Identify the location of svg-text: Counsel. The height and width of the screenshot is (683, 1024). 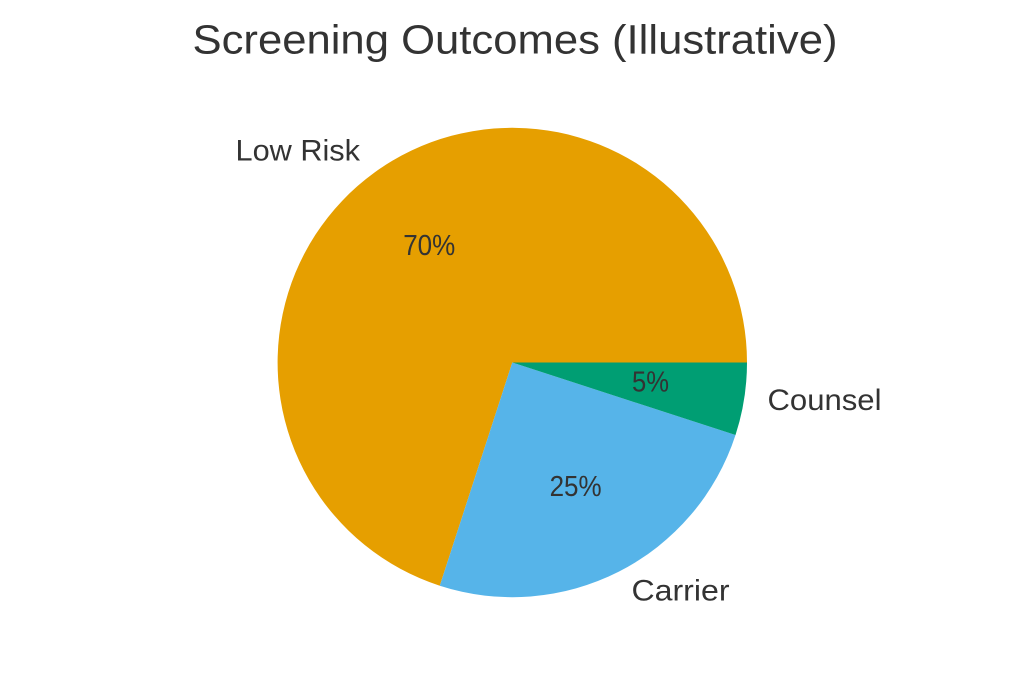
(825, 400).